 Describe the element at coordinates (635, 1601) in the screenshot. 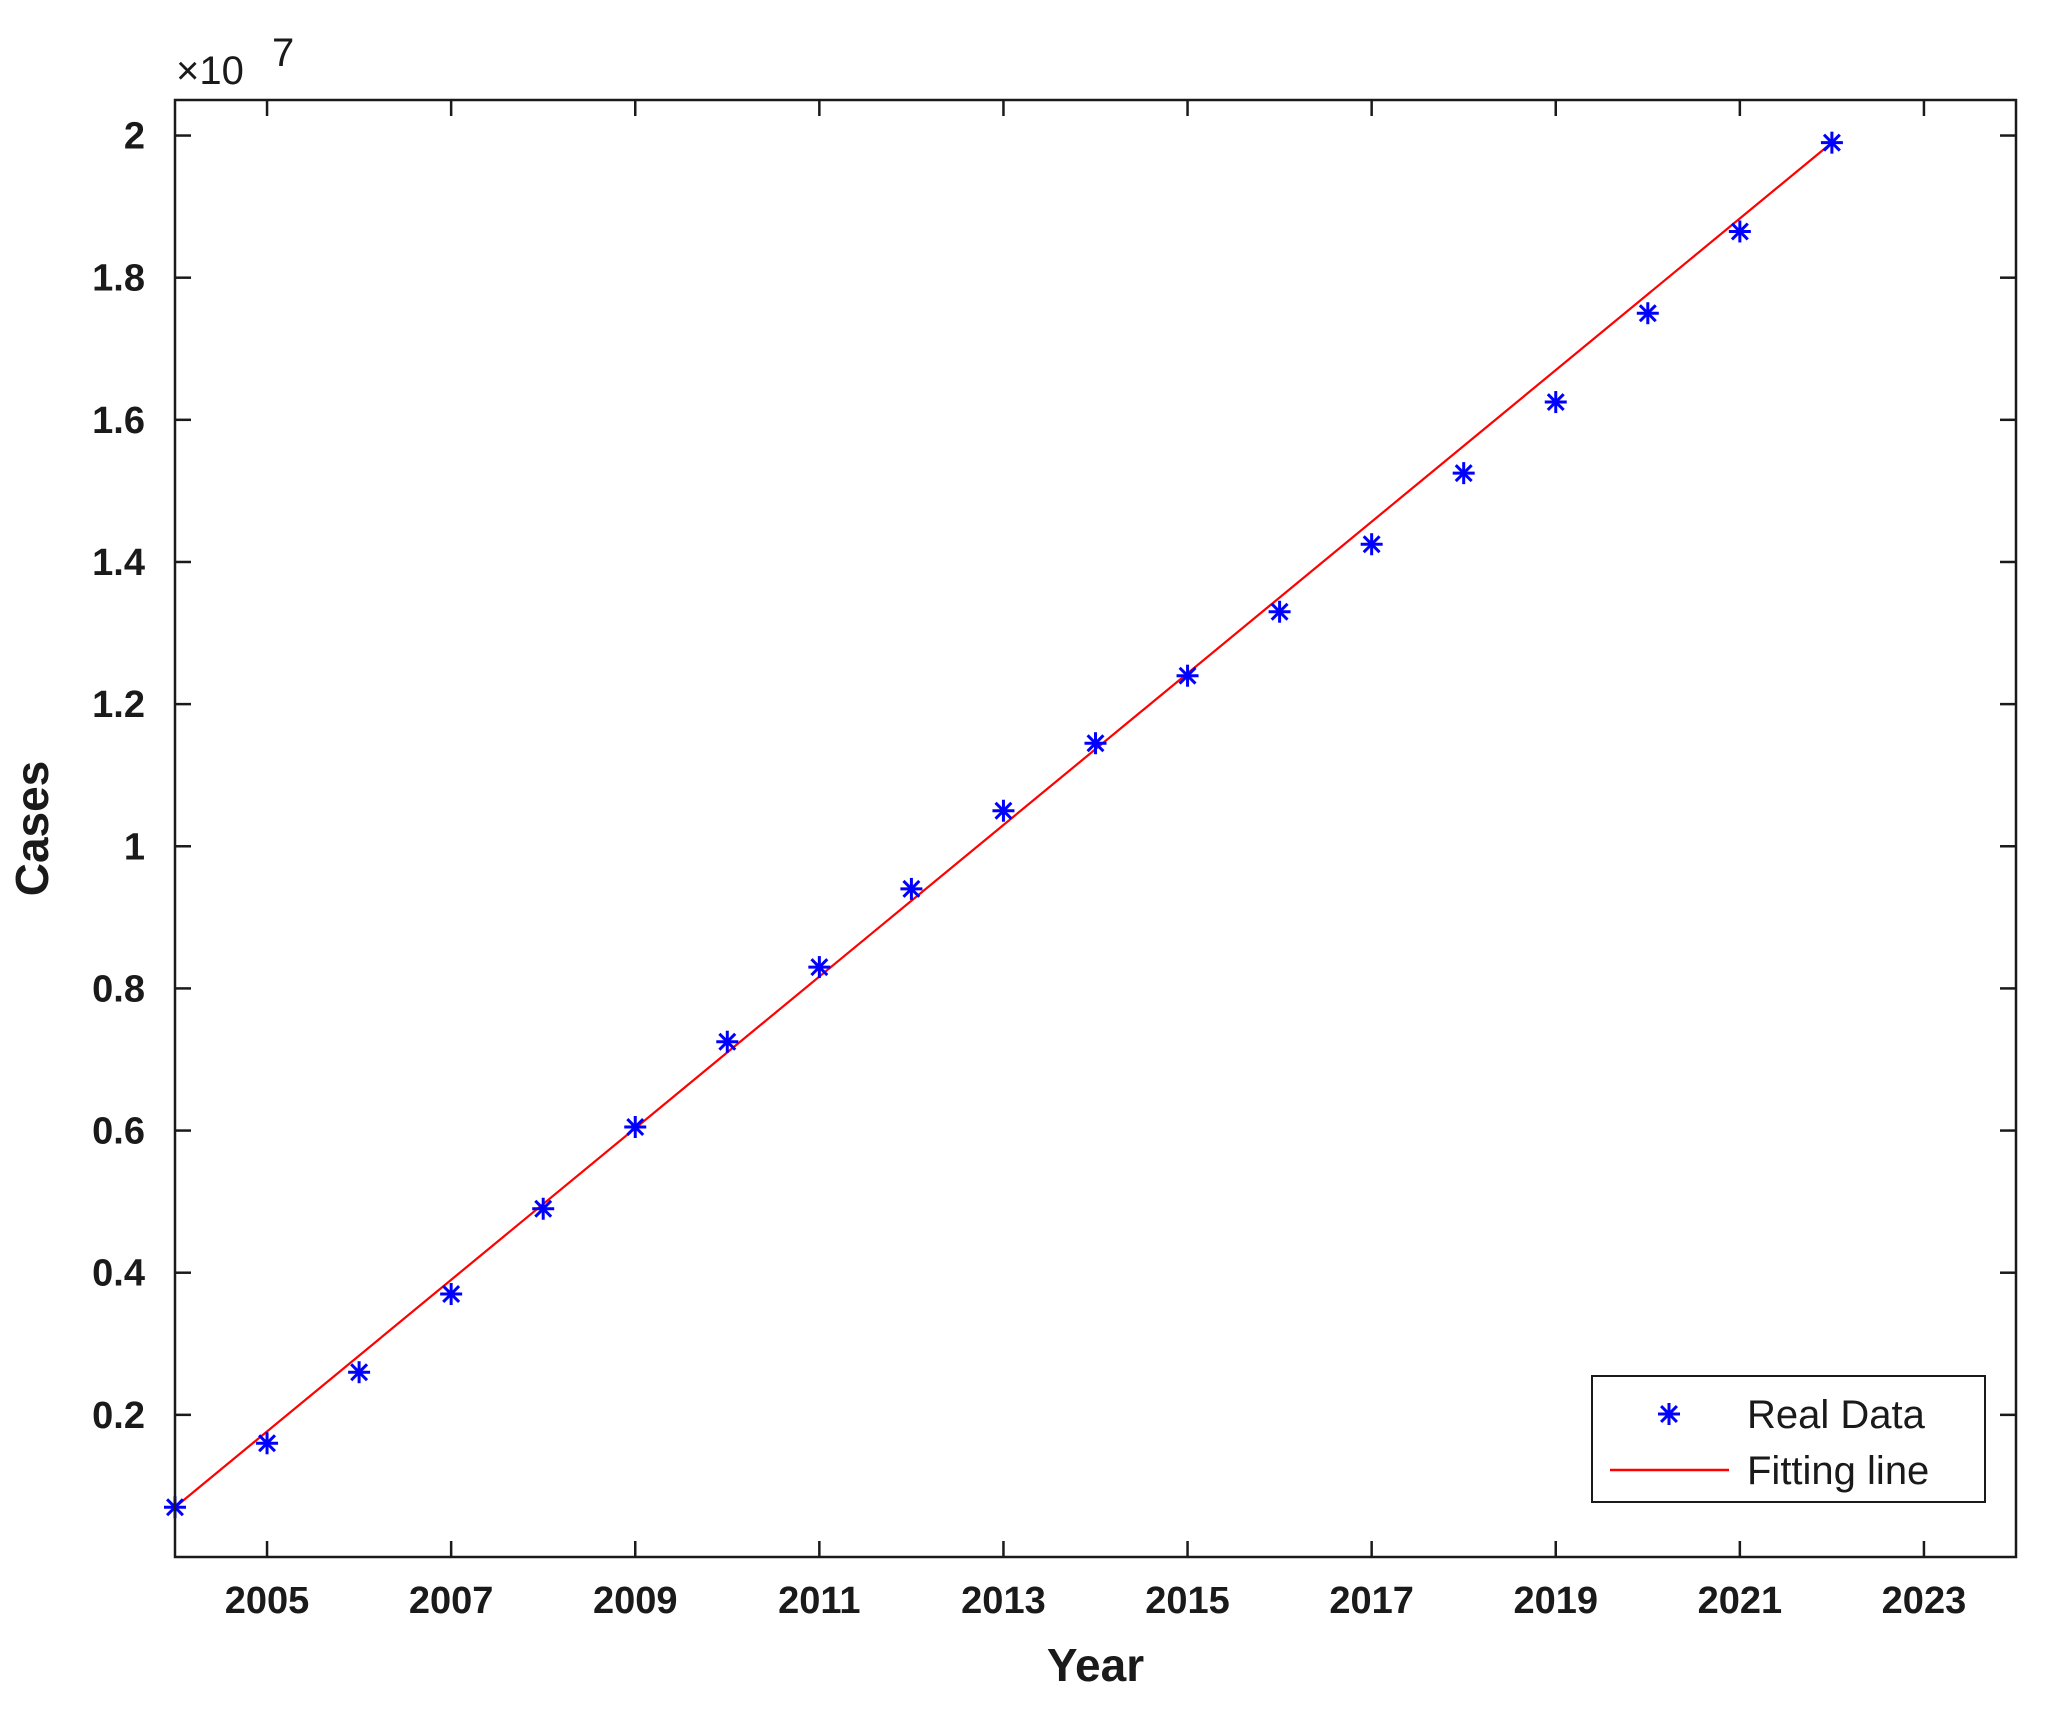

I see `x-tick-label: 2009` at that location.